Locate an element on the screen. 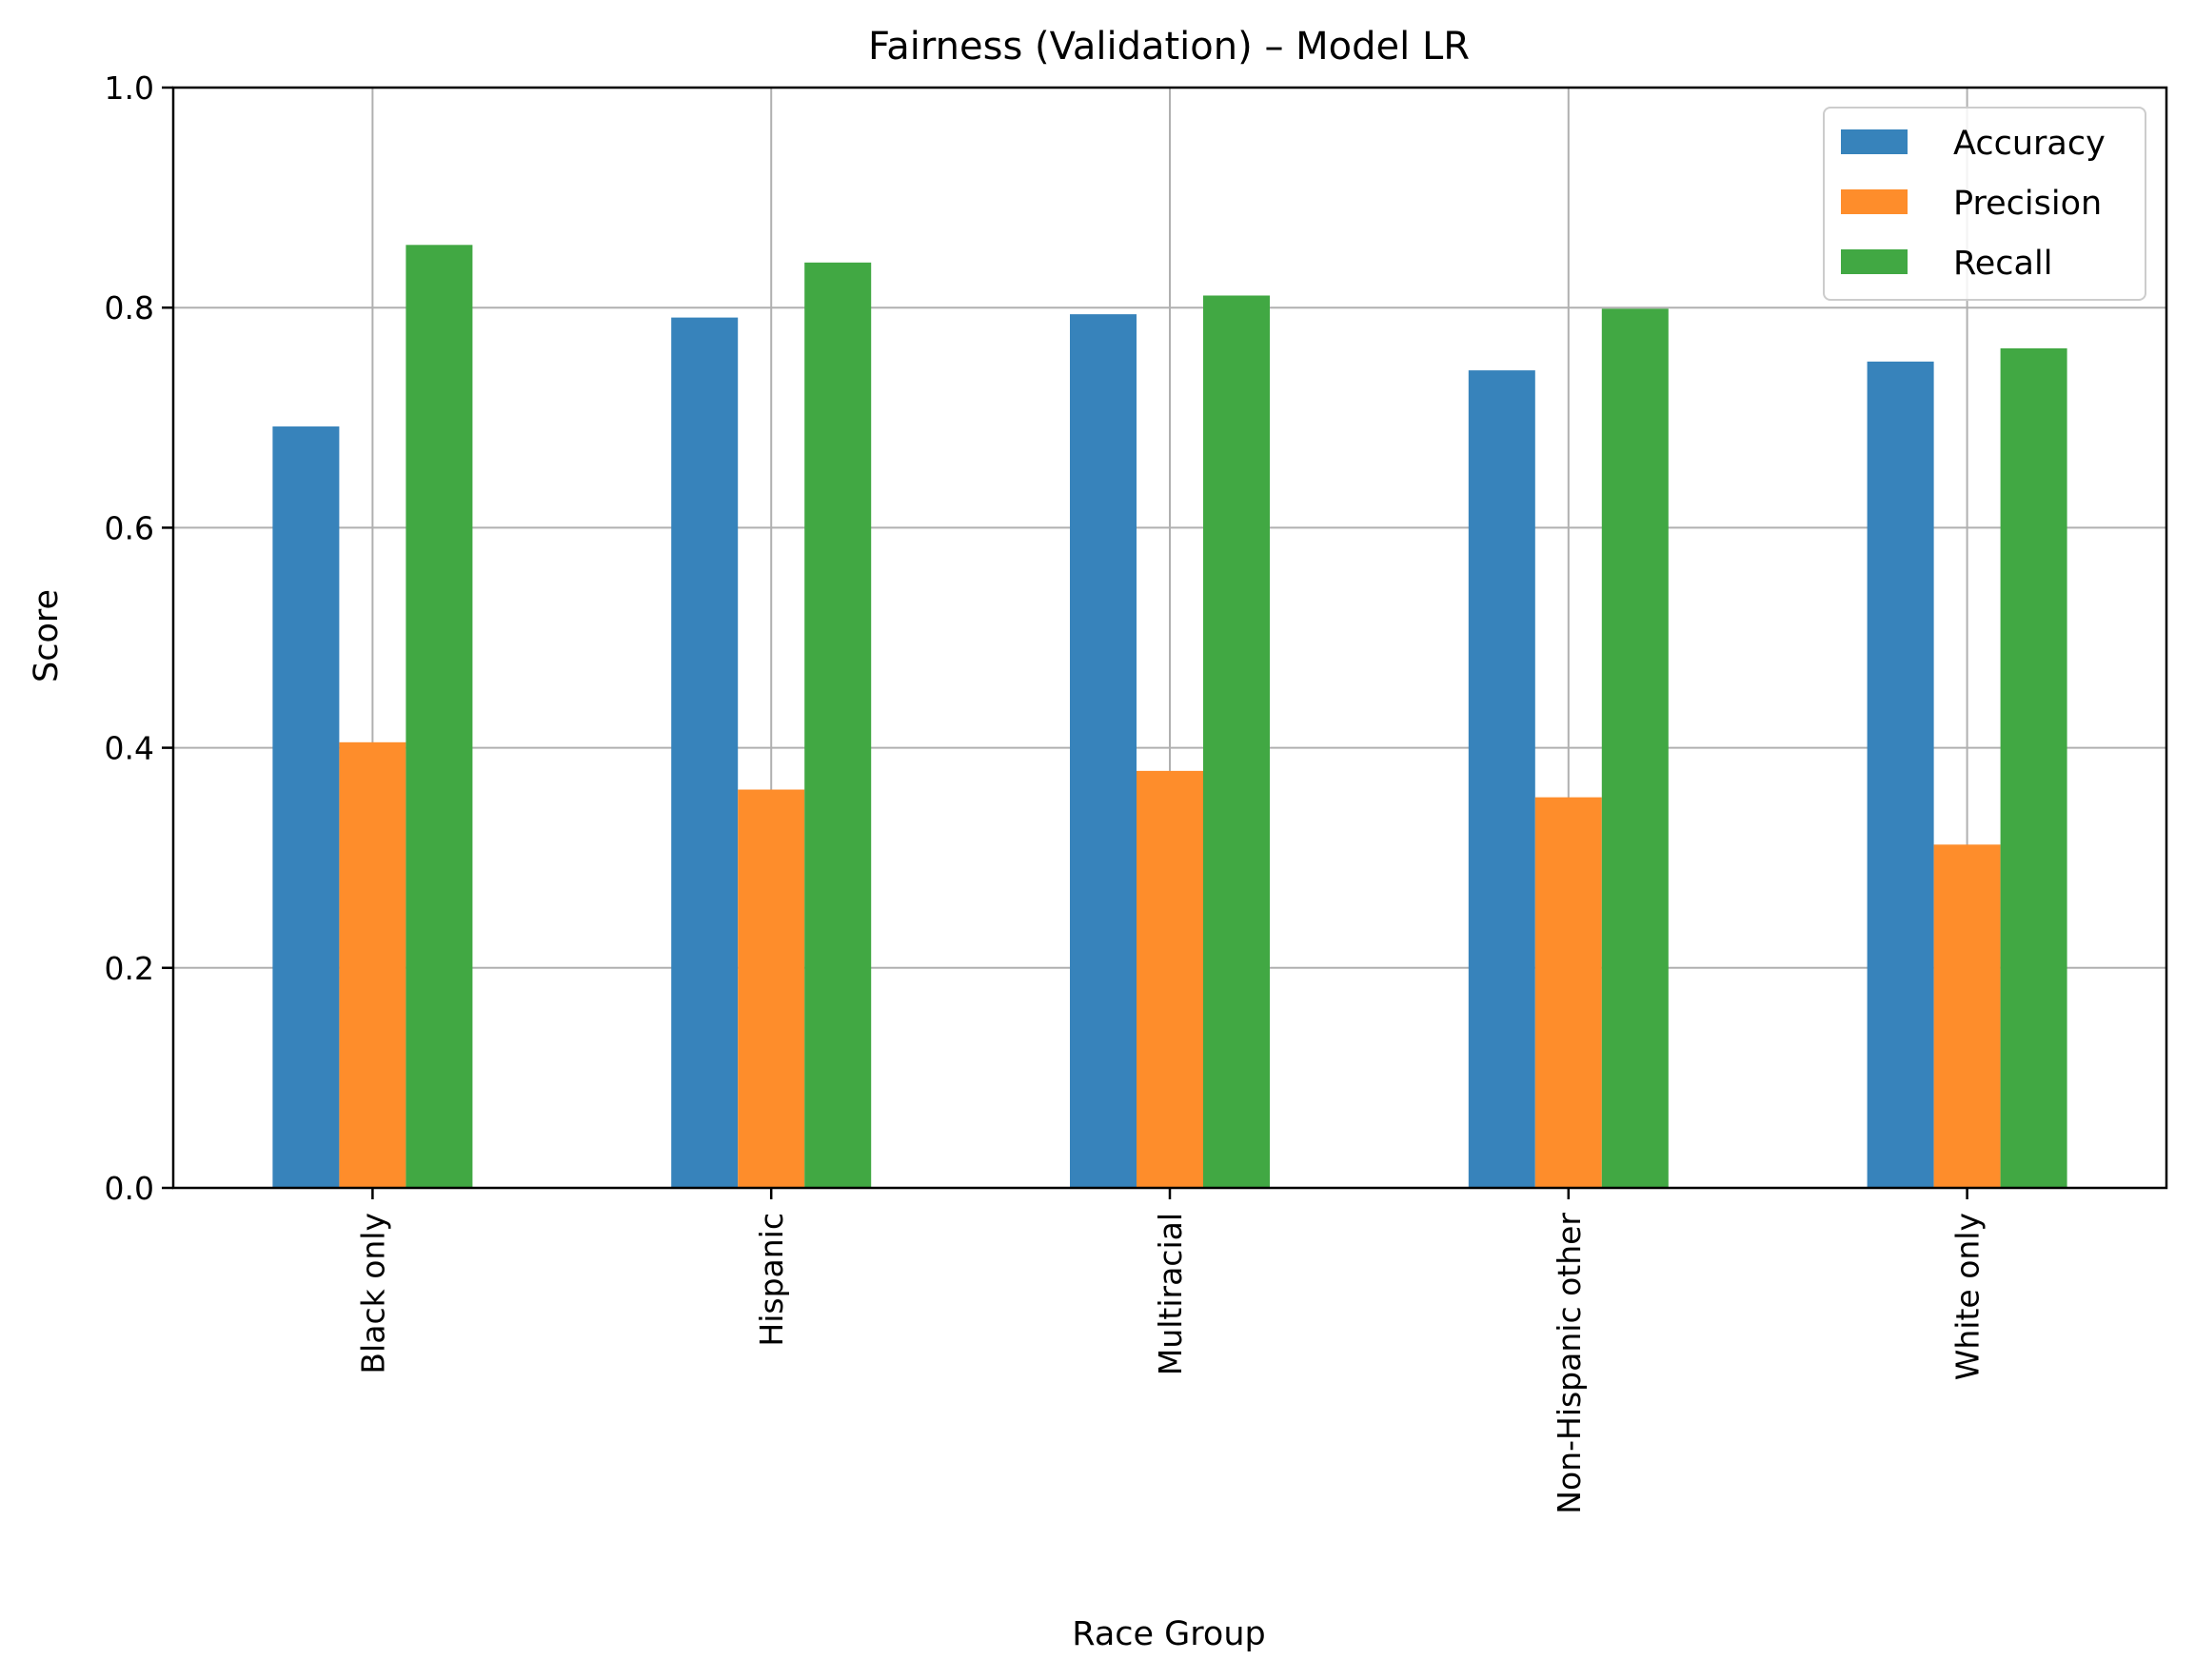 Image resolution: width=2195 pixels, height=1680 pixels. y-tick-label: 0.2 is located at coordinates (129, 969).